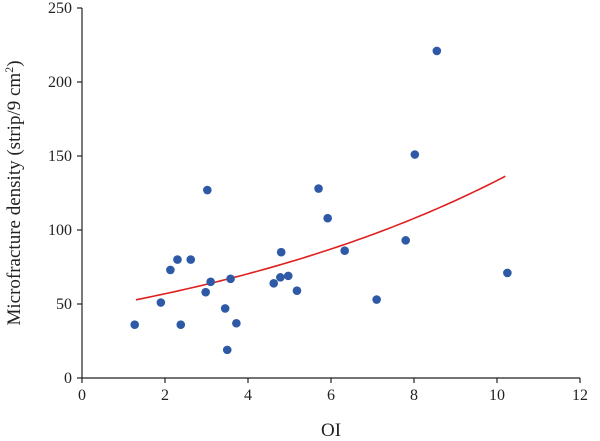 Image resolution: width=600 pixels, height=441 pixels. Describe the element at coordinates (580, 395) in the screenshot. I see `x-tick-label: 12` at that location.